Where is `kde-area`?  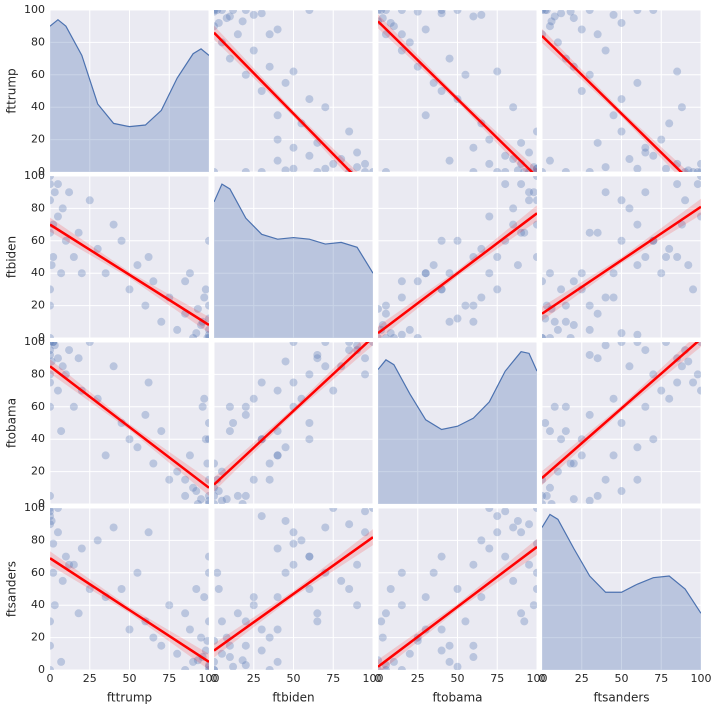 kde-area is located at coordinates (293, 261).